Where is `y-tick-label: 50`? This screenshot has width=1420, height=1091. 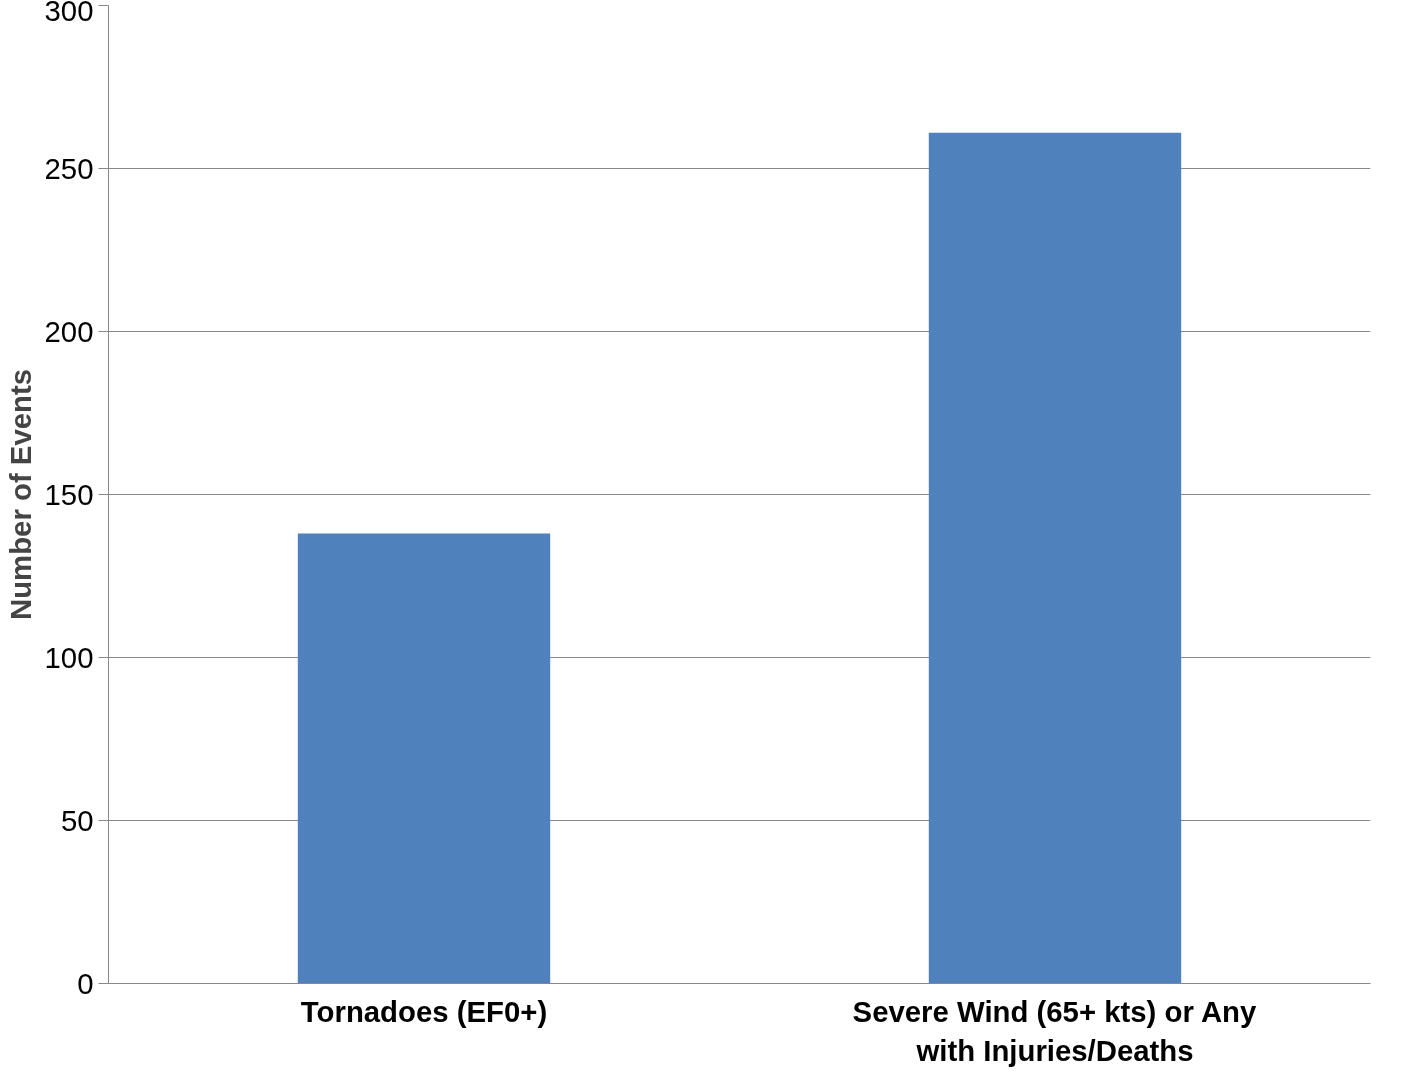
y-tick-label: 50 is located at coordinates (77, 820).